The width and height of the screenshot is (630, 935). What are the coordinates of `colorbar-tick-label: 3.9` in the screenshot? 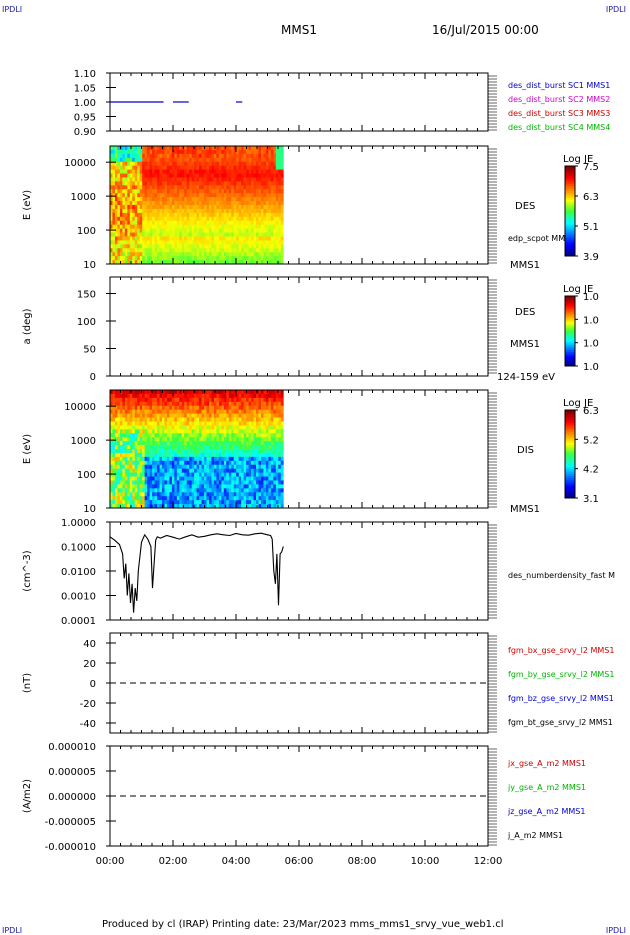 It's located at (591, 257).